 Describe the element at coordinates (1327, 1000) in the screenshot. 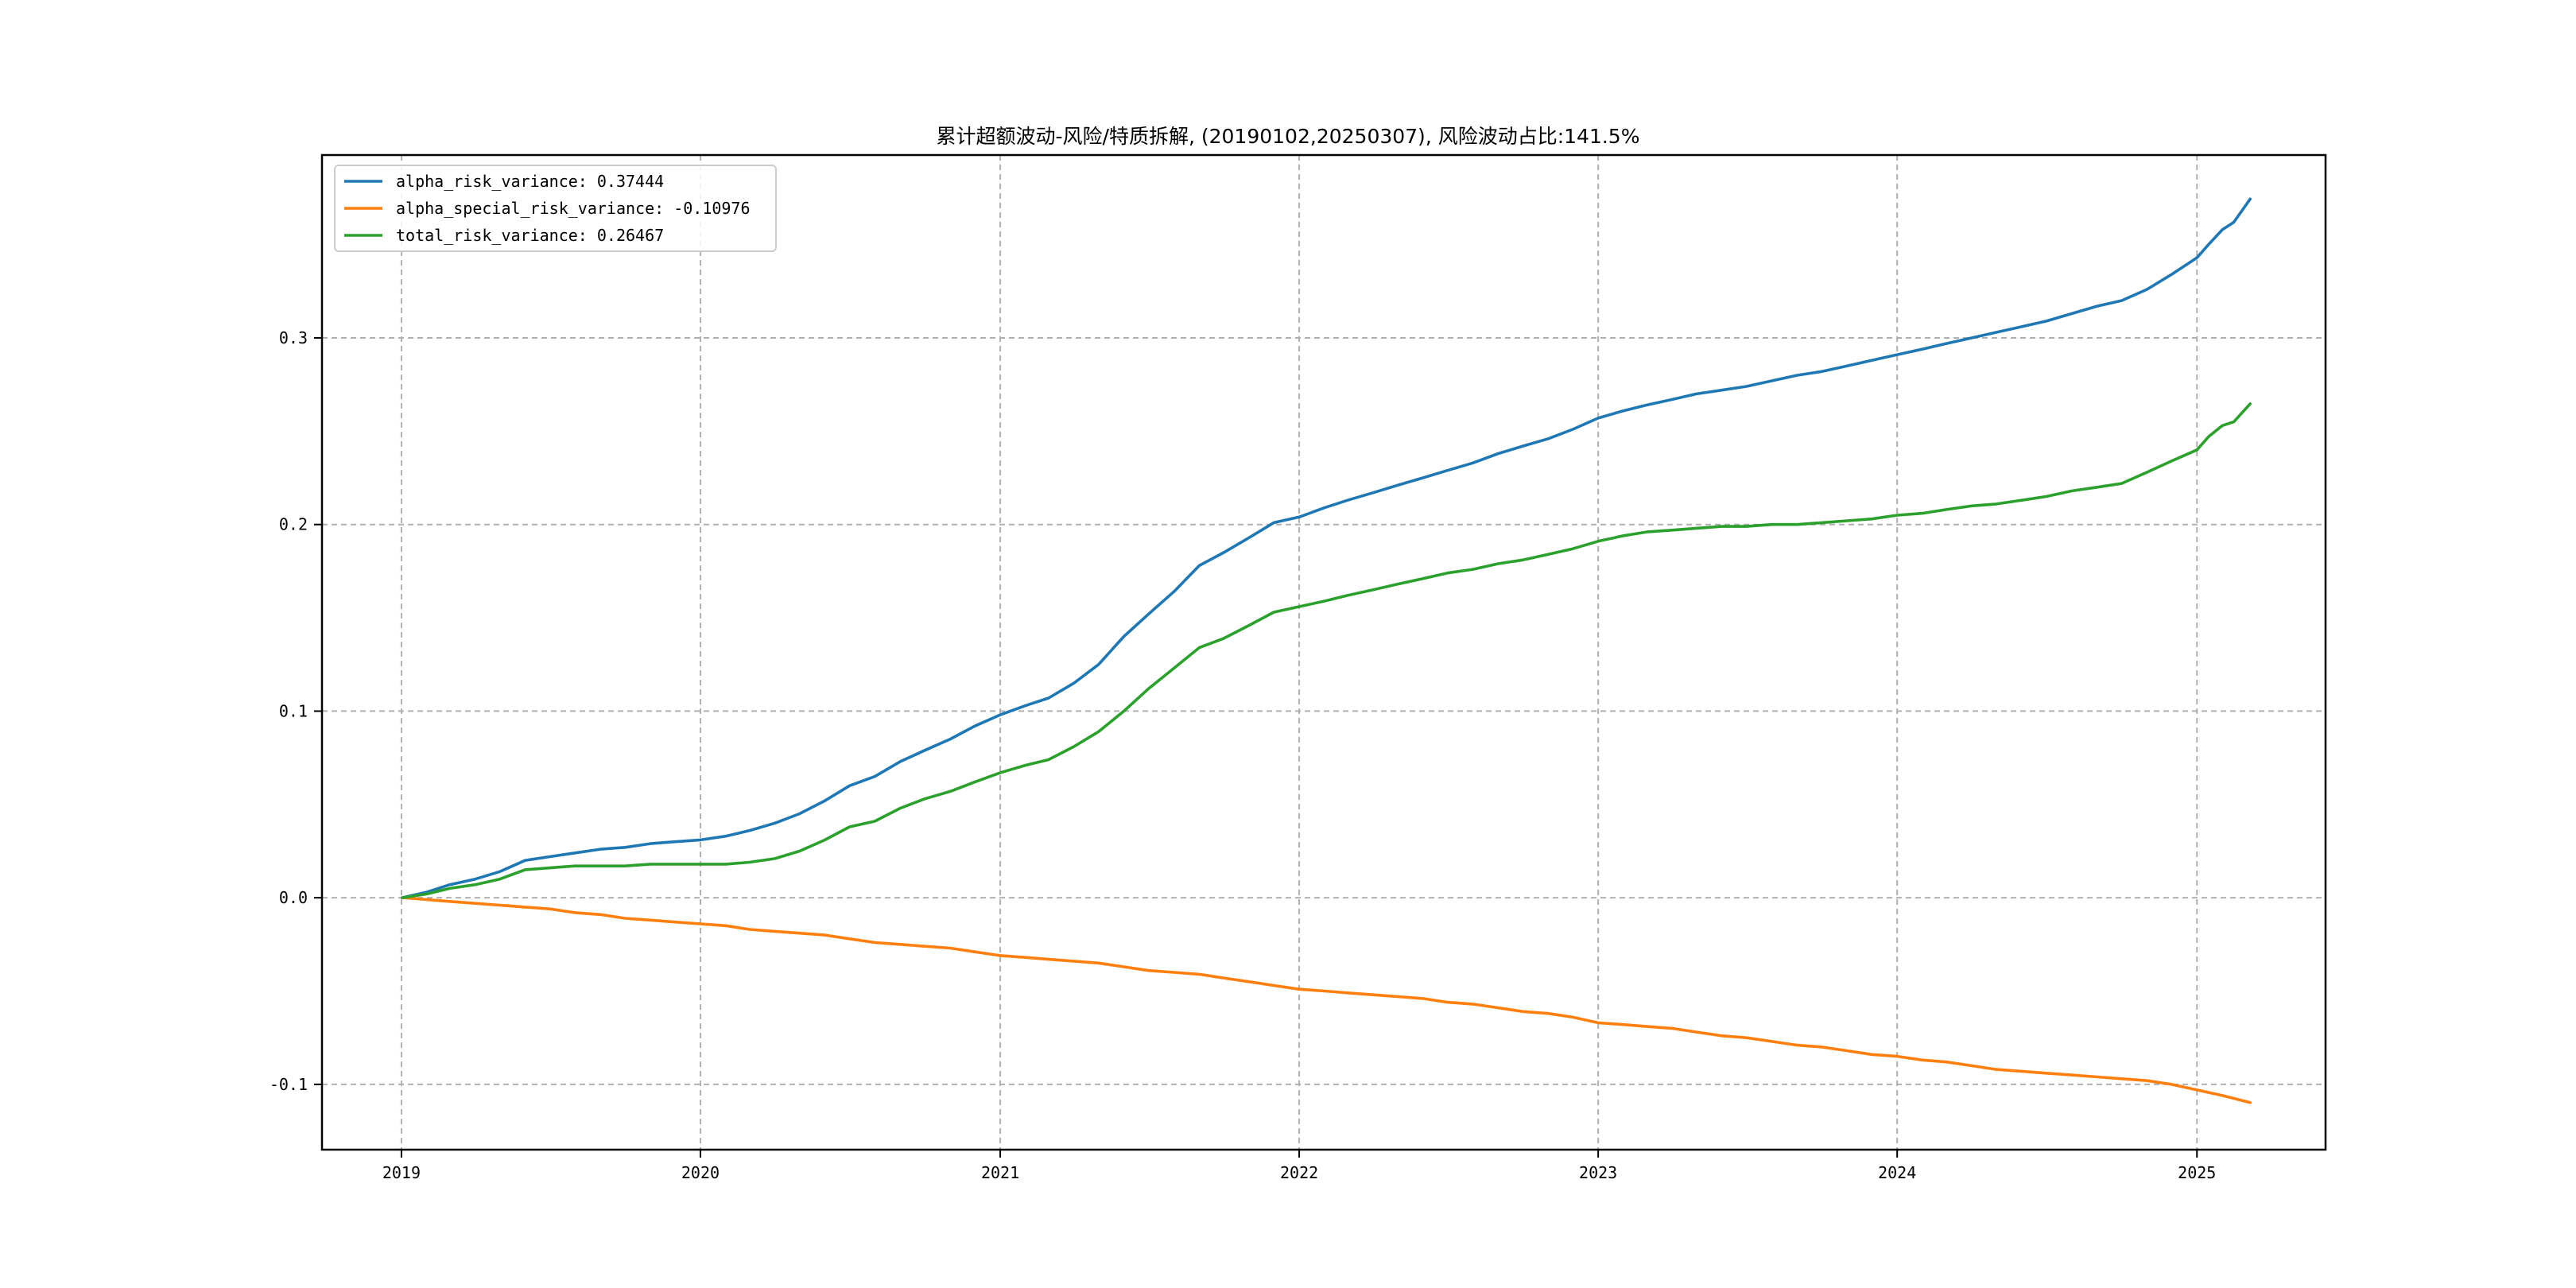

I see `series-line-alpha-special-risk-variance` at that location.